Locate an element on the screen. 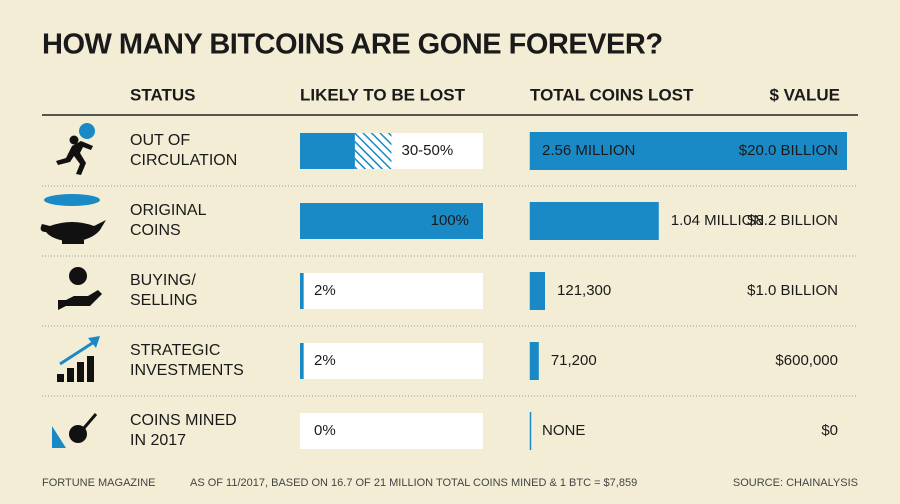  dollar-label: $600,000 is located at coordinates (806, 360).